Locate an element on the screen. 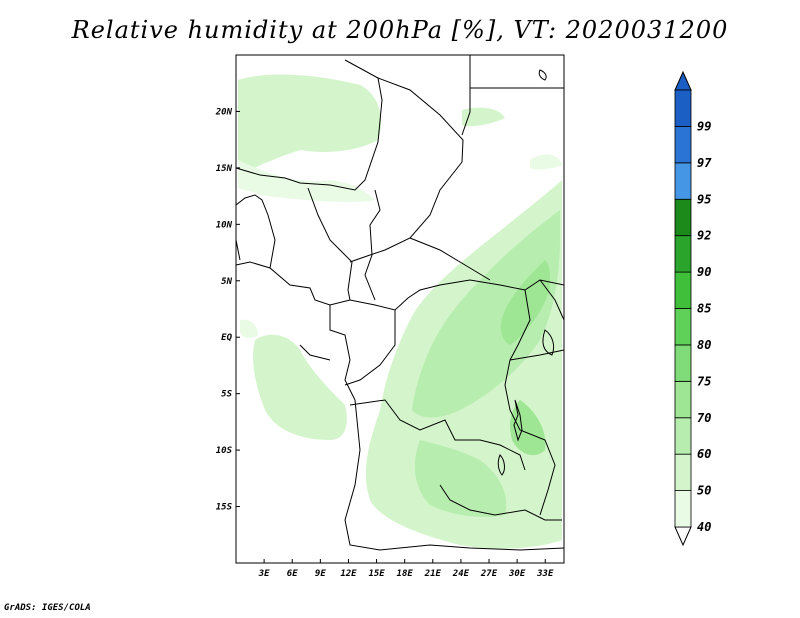 The width and height of the screenshot is (800, 618). lon-tick-label: 3E is located at coordinates (264, 574).